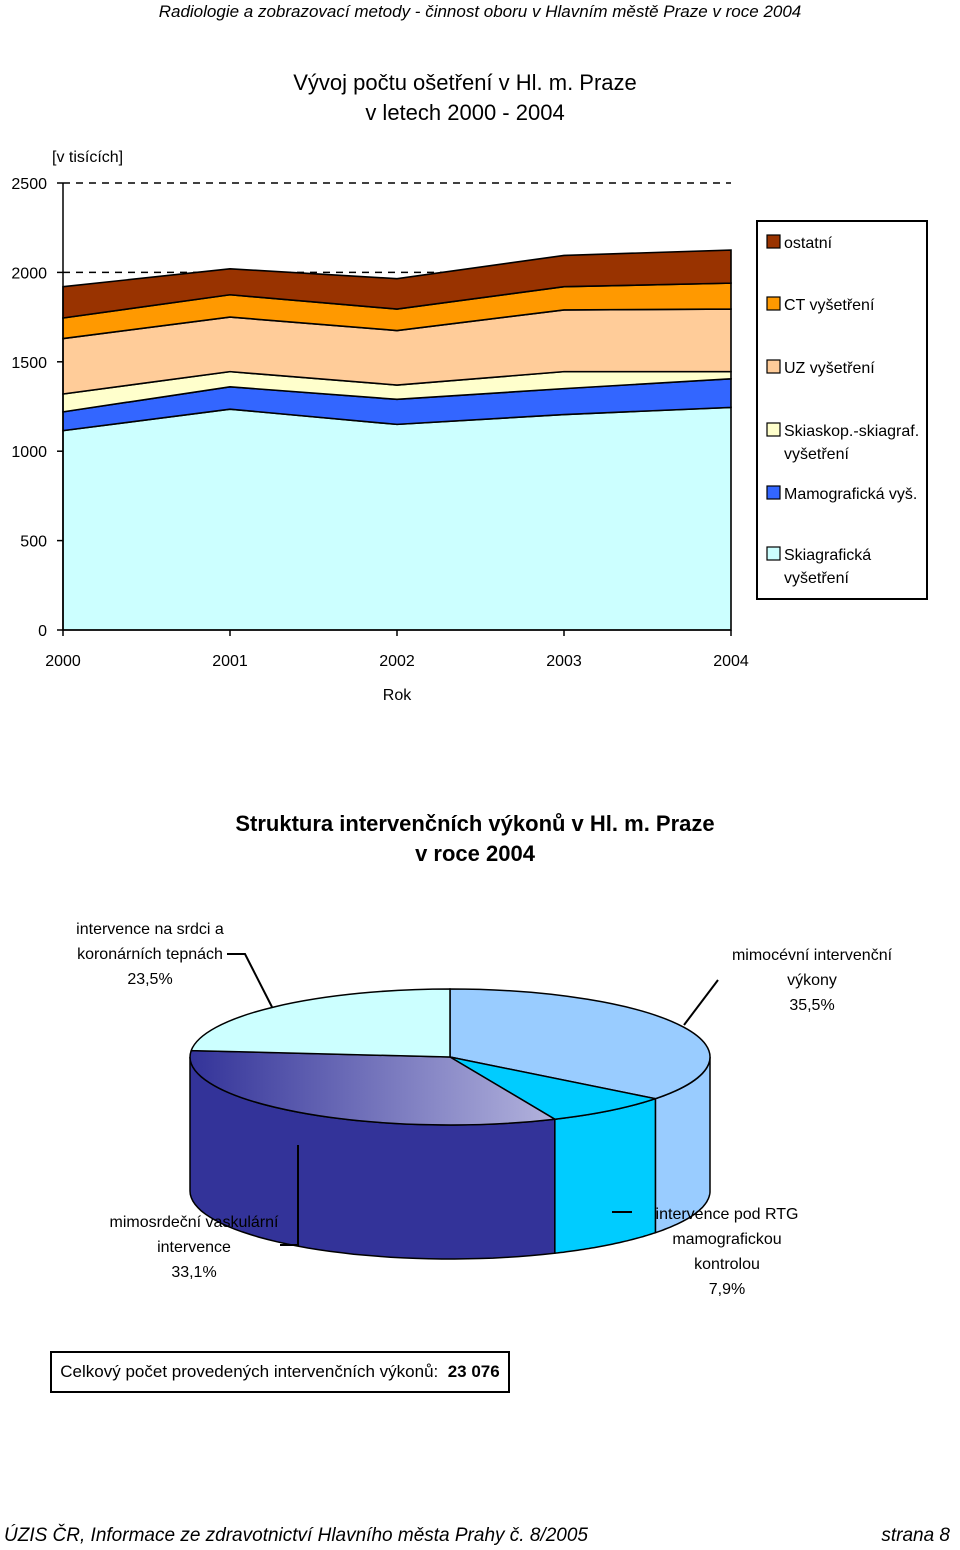 The height and width of the screenshot is (1550, 960). What do you see at coordinates (465, 82) in the screenshot?
I see `area-chart-title-line1: Vývoj počtu ošetření v Hl. m. Praze` at bounding box center [465, 82].